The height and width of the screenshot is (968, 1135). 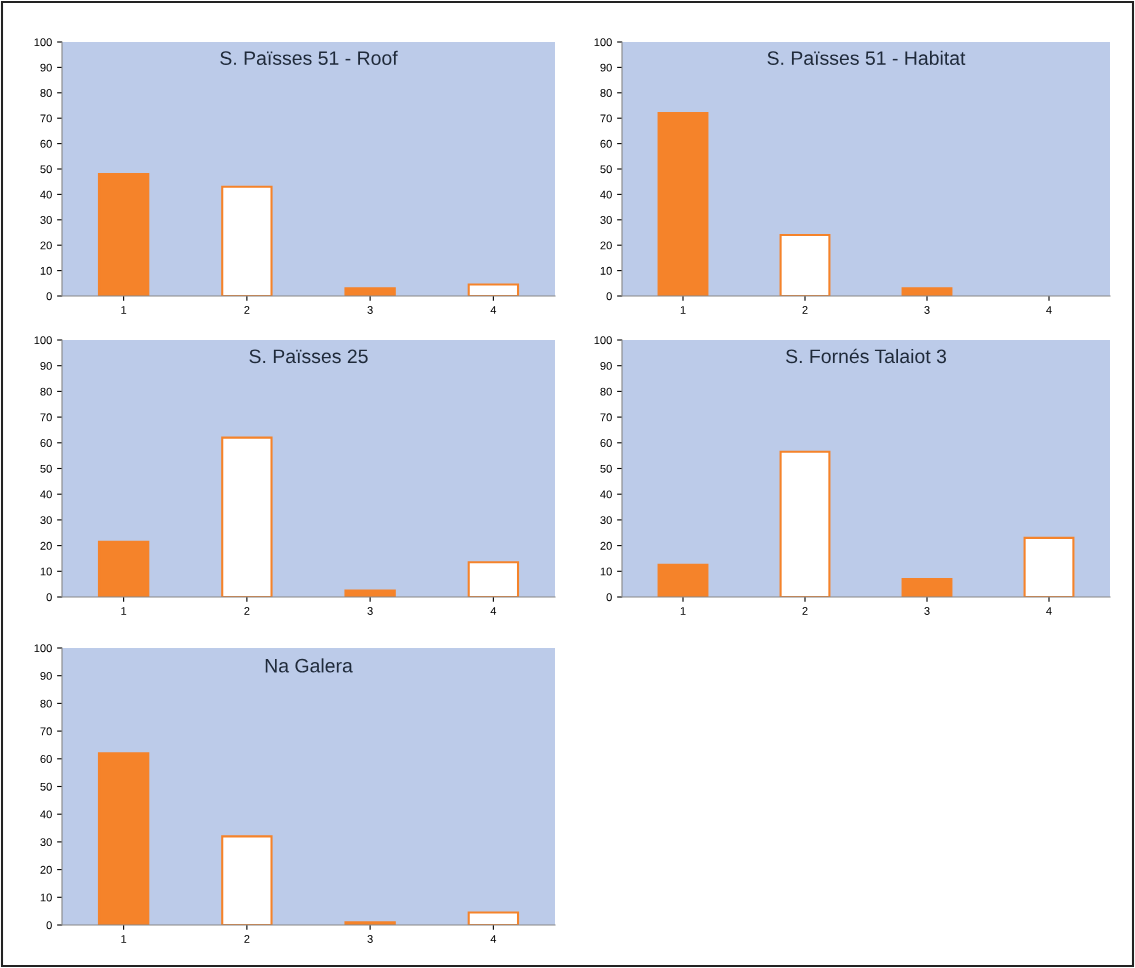 I want to click on chart-title: S. Païsses 51 - Habitat, so click(x=866, y=57).